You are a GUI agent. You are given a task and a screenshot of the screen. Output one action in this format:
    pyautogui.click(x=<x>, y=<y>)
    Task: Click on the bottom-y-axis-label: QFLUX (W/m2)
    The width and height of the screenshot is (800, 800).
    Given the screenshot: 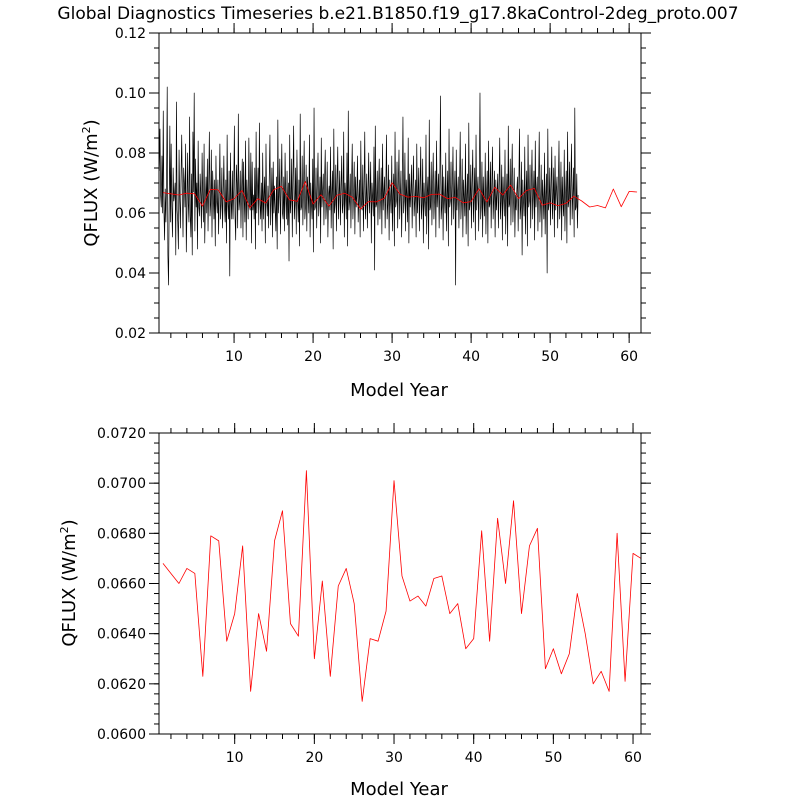 What is the action you would take?
    pyautogui.click(x=69, y=582)
    